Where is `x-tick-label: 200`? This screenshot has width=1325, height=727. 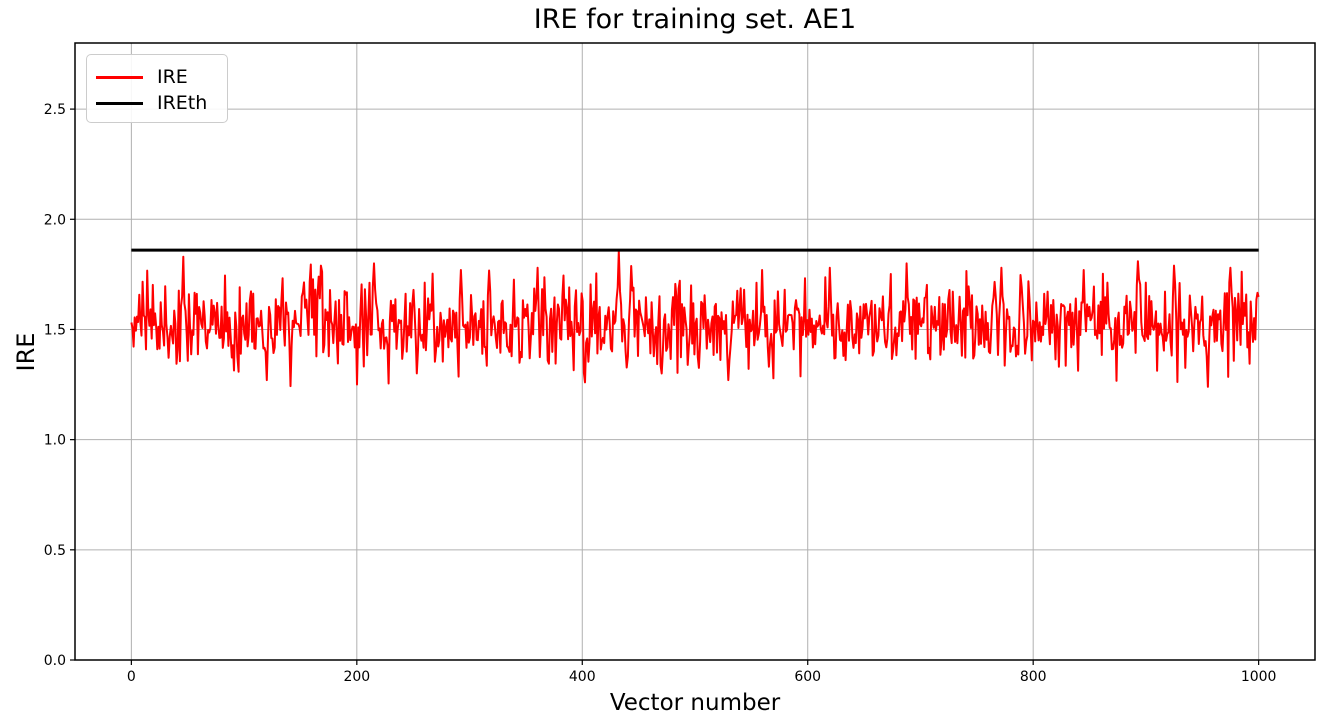
x-tick-label: 200 is located at coordinates (356, 677).